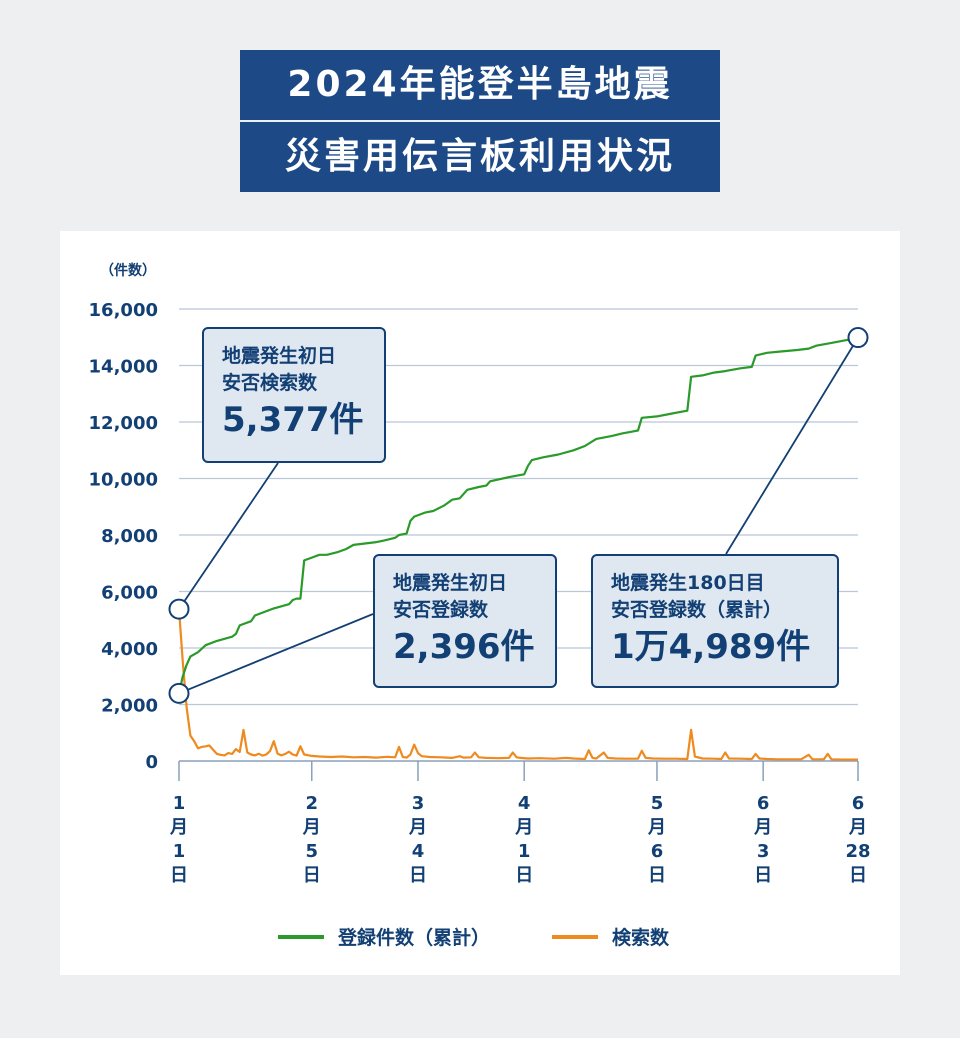  What do you see at coordinates (480, 157) in the screenshot?
I see `page-title-line2: 災害用伝言板利用状況` at bounding box center [480, 157].